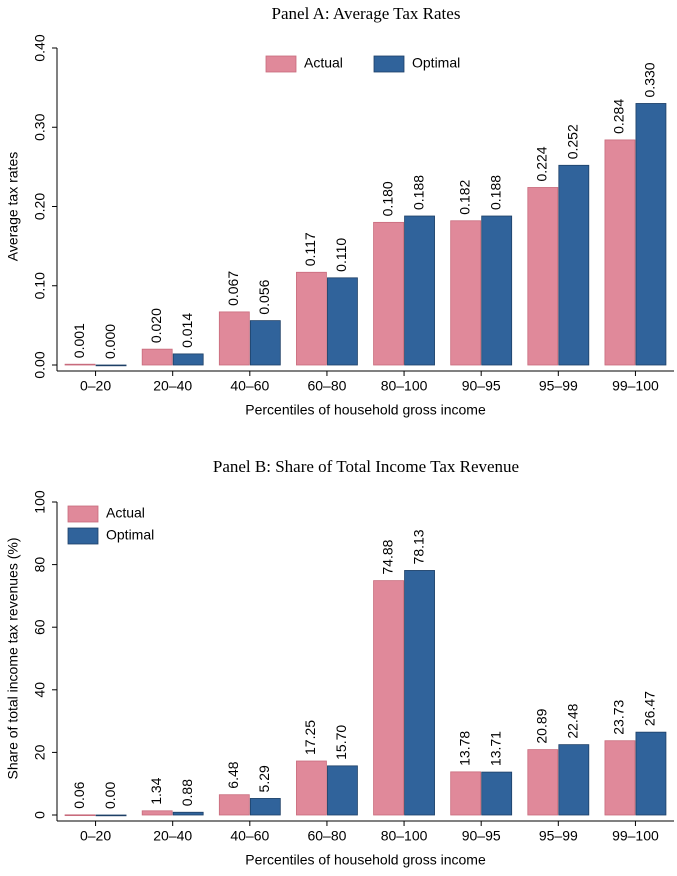 Image resolution: width=677 pixels, height=876 pixels. Describe the element at coordinates (40, 285) in the screenshot. I see `y-tick-label: 0.10` at that location.